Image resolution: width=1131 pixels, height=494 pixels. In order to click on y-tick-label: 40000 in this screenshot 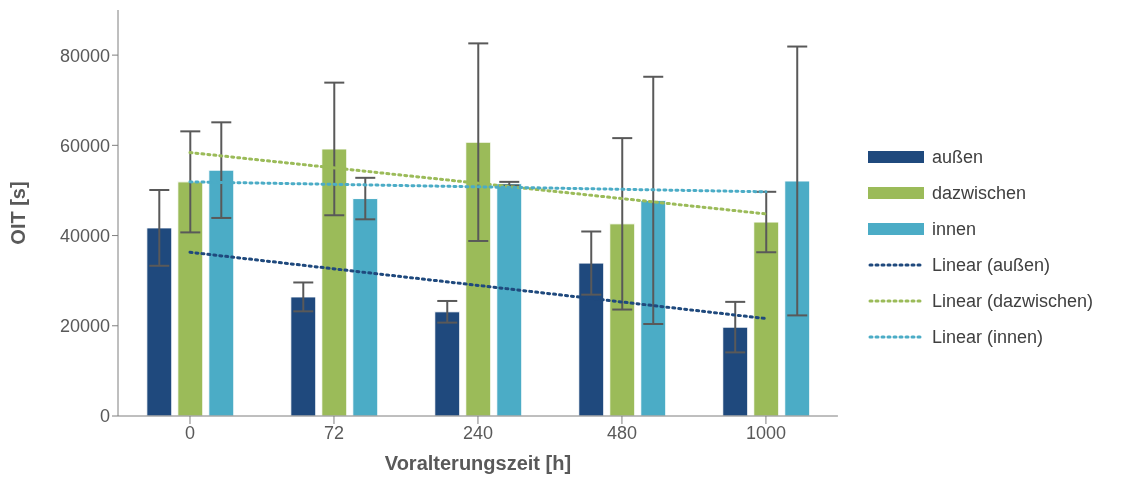, I will do `click(84, 235)`.